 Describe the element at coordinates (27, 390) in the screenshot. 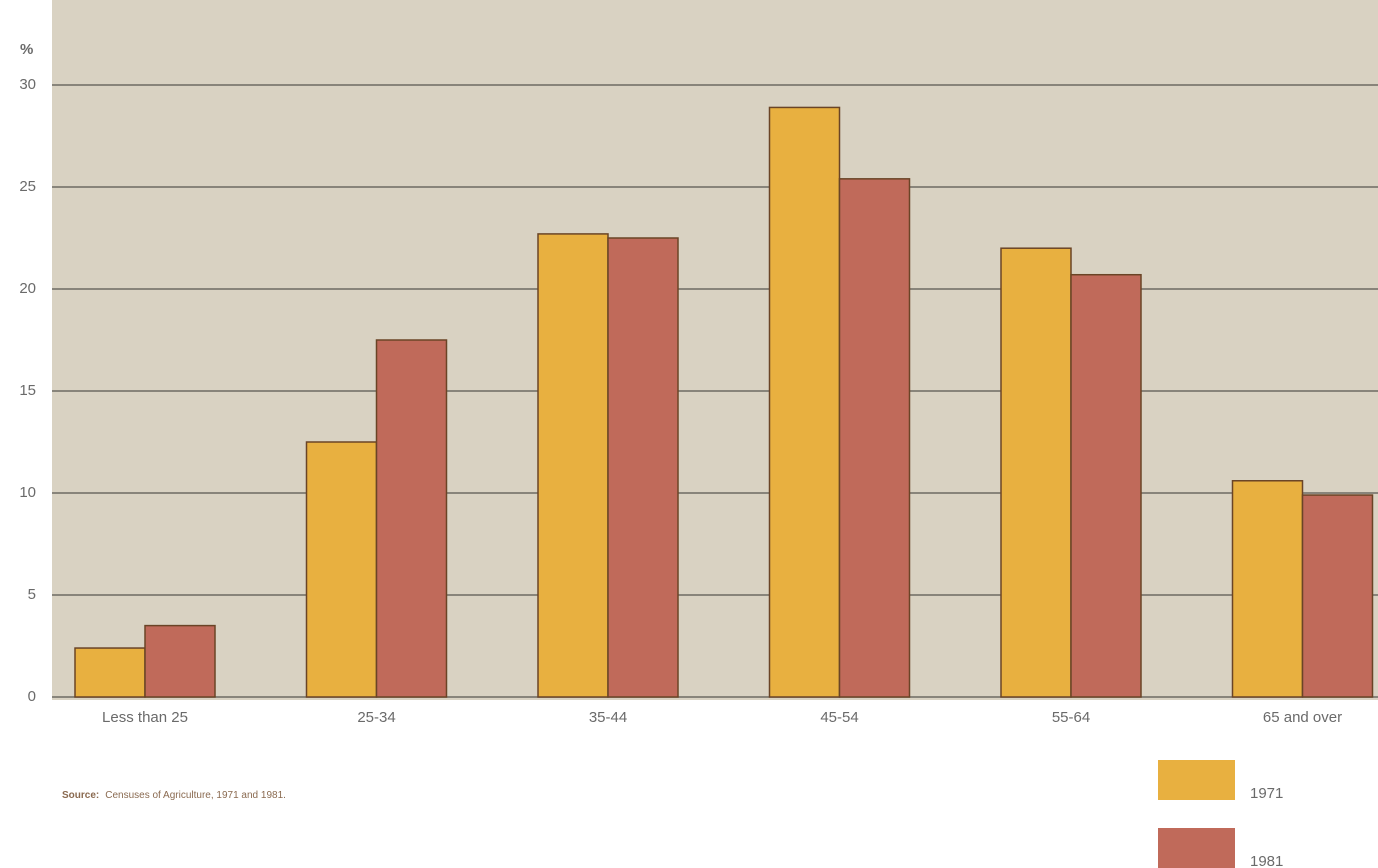

I see `y-tick-label: 15` at that location.